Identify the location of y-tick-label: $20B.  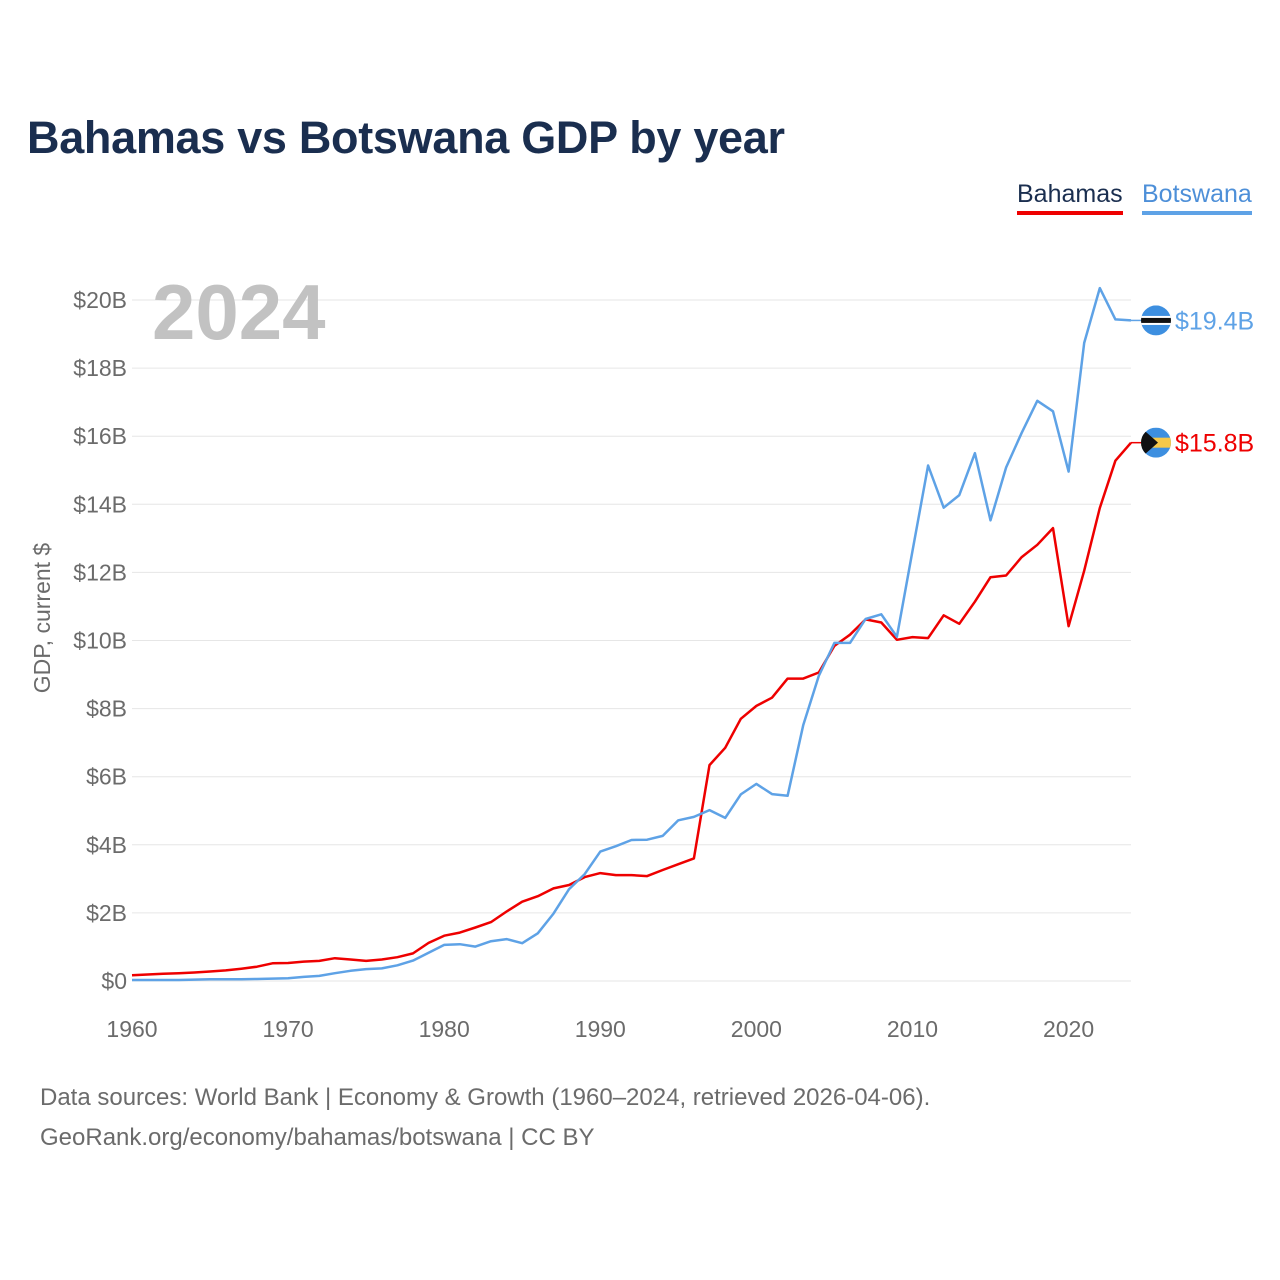
(100, 300).